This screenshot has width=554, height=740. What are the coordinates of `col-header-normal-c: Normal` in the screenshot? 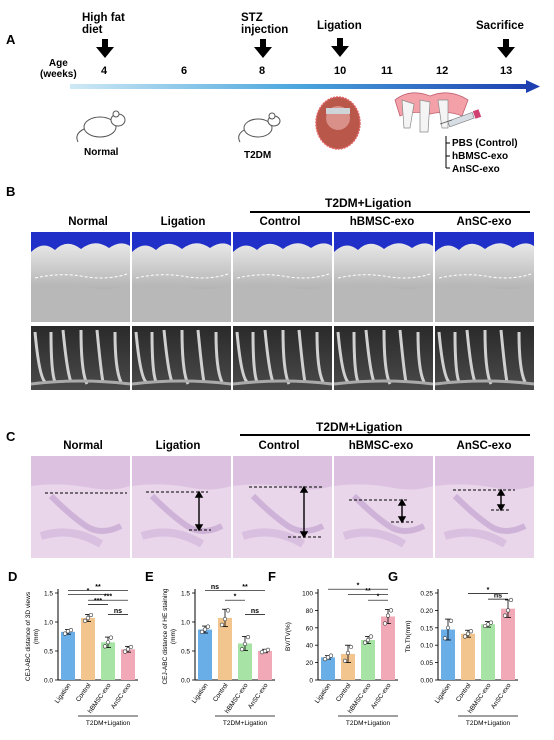 It's located at (83, 446).